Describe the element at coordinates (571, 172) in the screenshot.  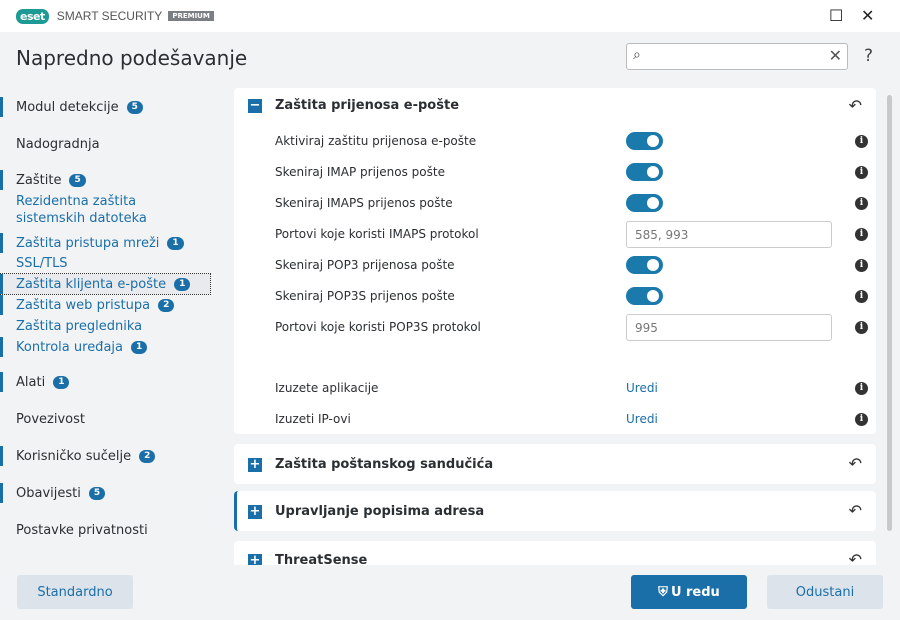
I see `setting-row: Skeniraj IMAP prijenos pošte i` at that location.